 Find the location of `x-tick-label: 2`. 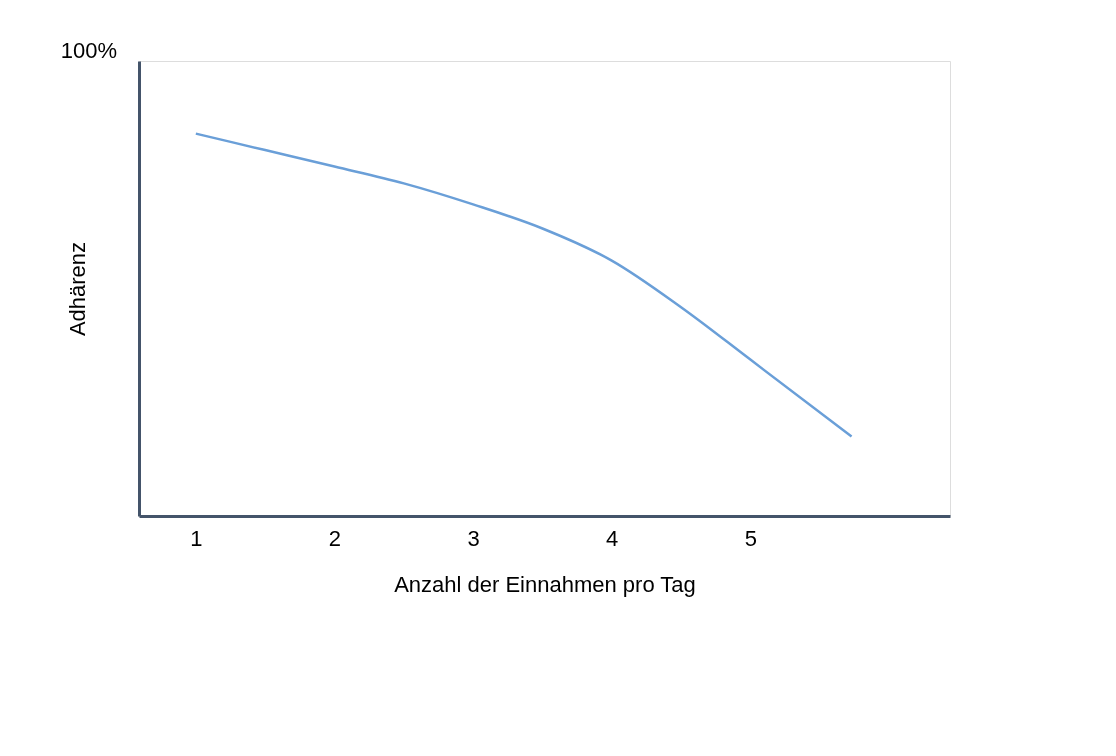

x-tick-label: 2 is located at coordinates (335, 538).